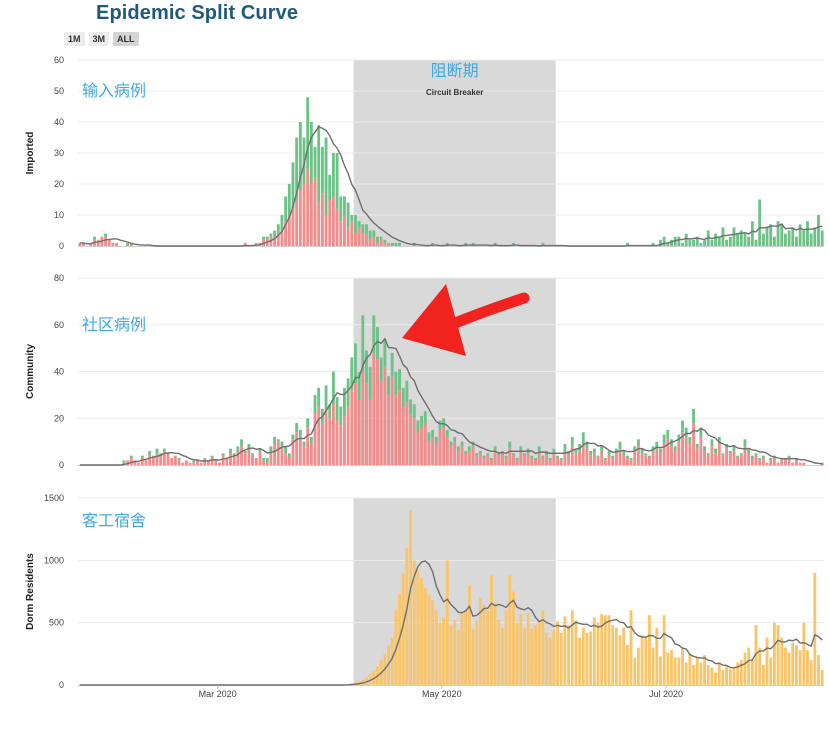  What do you see at coordinates (99, 39) in the screenshot?
I see `range-button-3m: 3M` at bounding box center [99, 39].